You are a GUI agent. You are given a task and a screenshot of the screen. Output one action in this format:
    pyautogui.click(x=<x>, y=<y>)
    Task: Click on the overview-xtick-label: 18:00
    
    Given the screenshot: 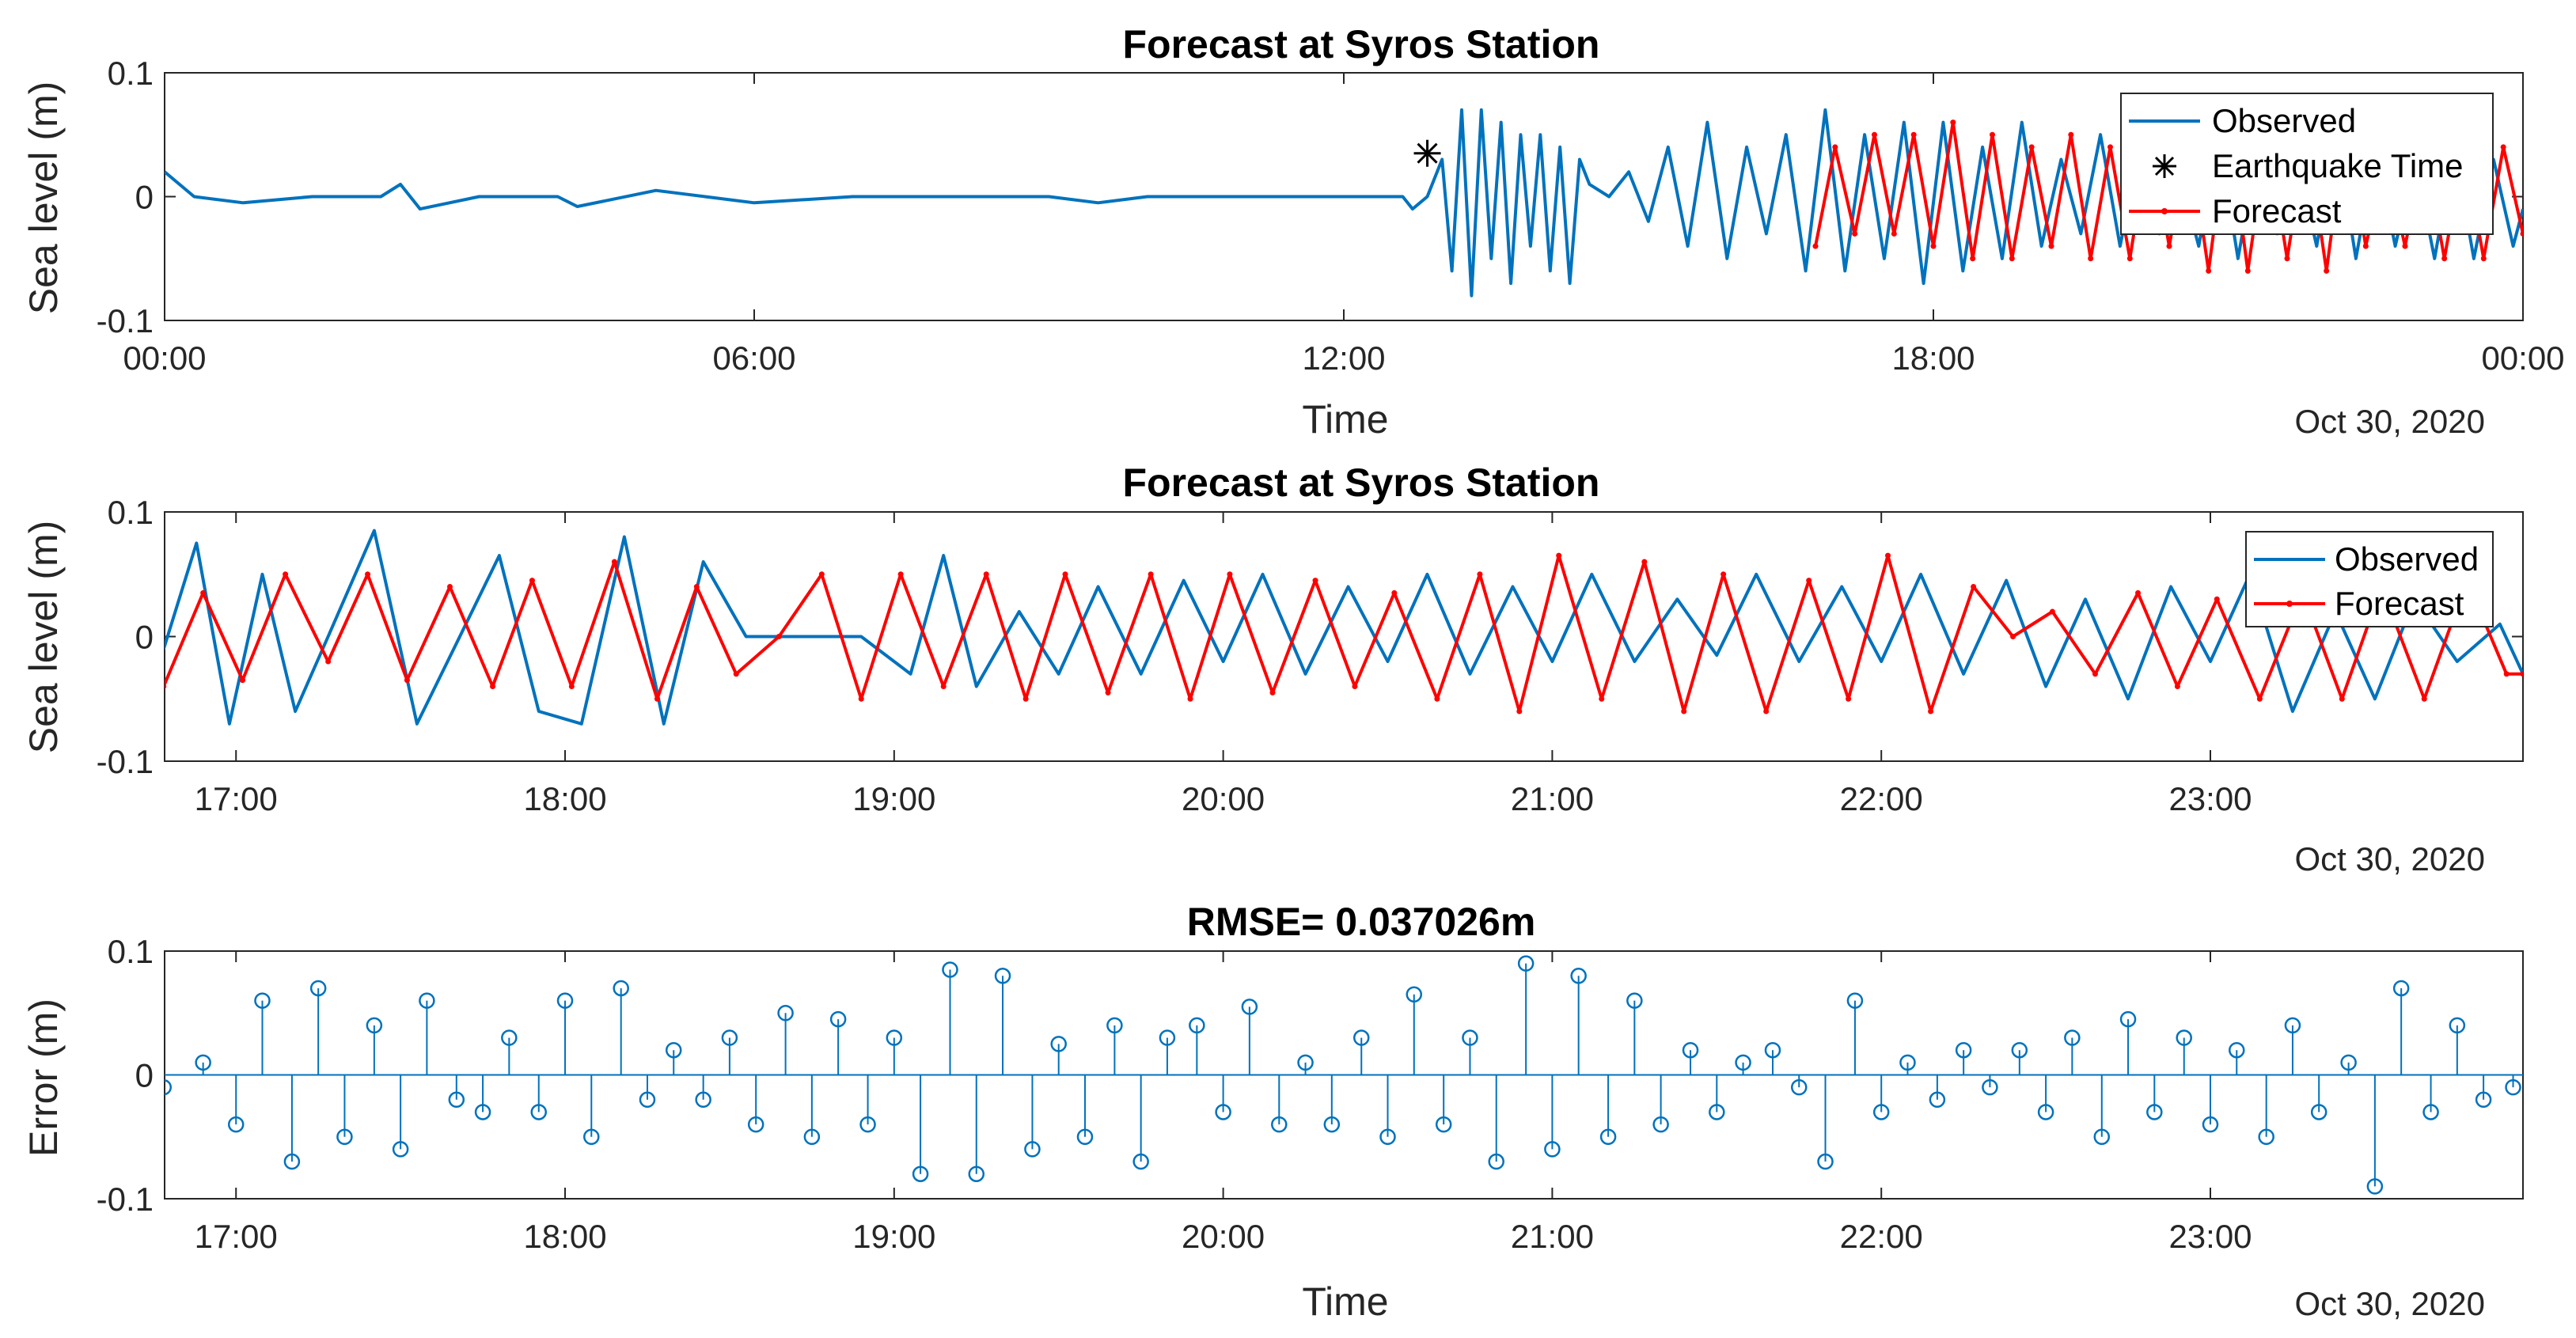 What is the action you would take?
    pyautogui.click(x=1933, y=358)
    